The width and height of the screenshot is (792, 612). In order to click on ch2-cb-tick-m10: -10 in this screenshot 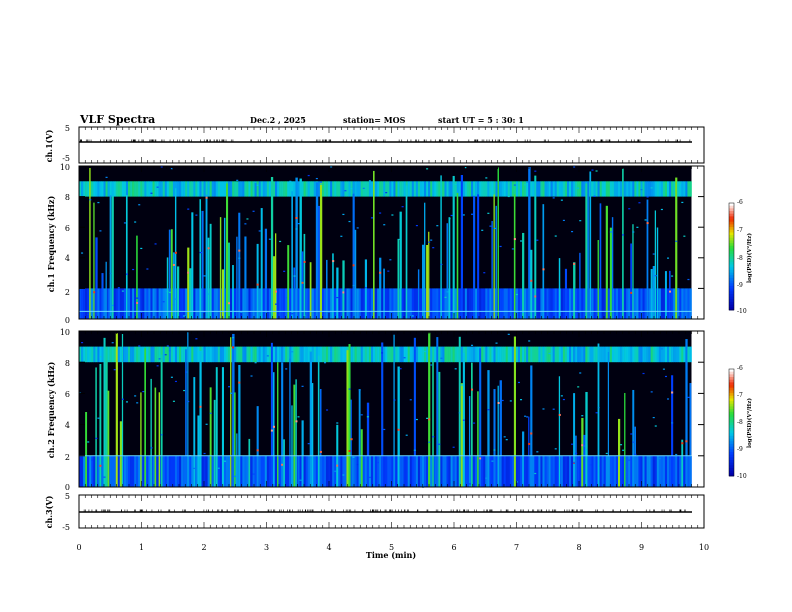, I will do `click(742, 476)`.